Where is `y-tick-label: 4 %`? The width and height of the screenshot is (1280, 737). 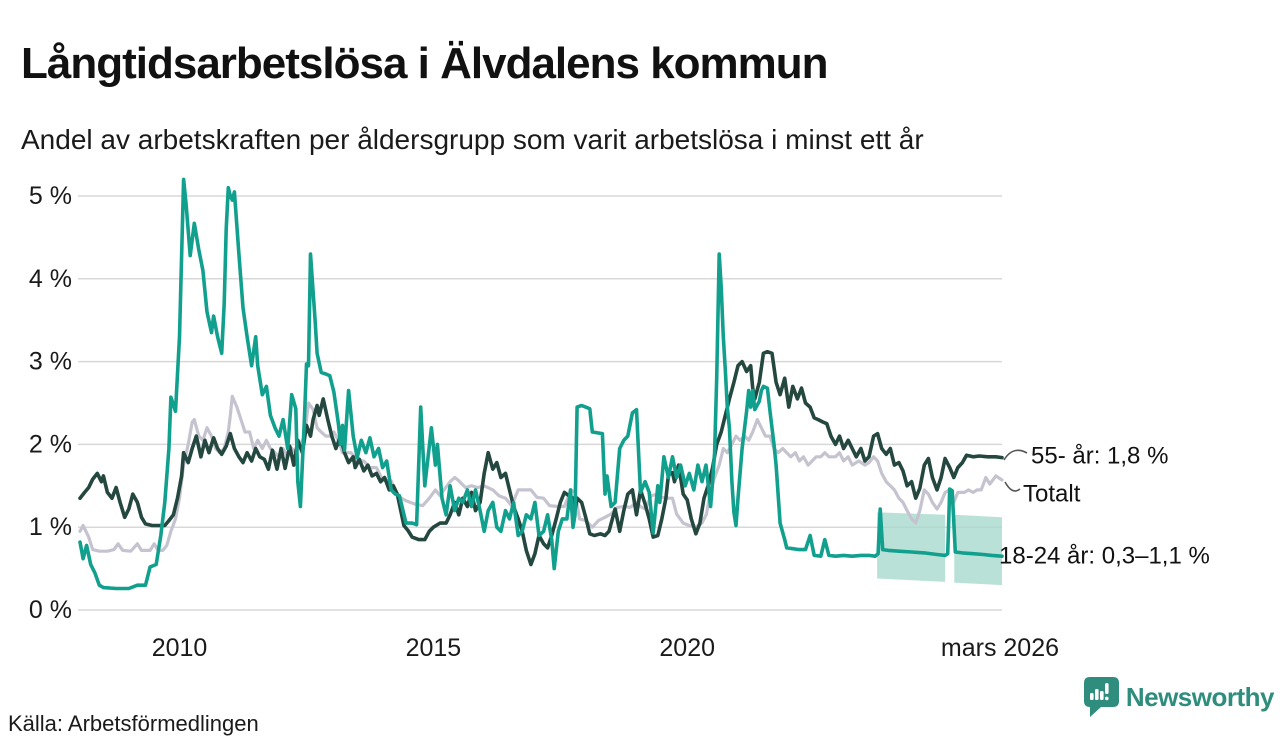
y-tick-label: 4 % is located at coordinates (50, 279).